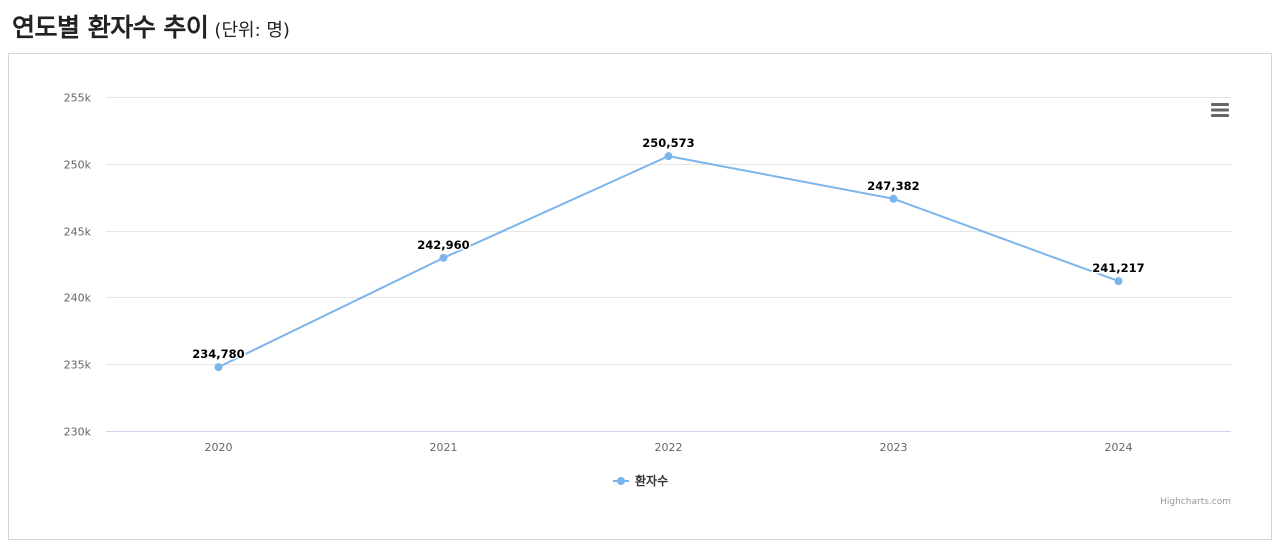  Describe the element at coordinates (78, 365) in the screenshot. I see `y-tick-label: 235k` at that location.